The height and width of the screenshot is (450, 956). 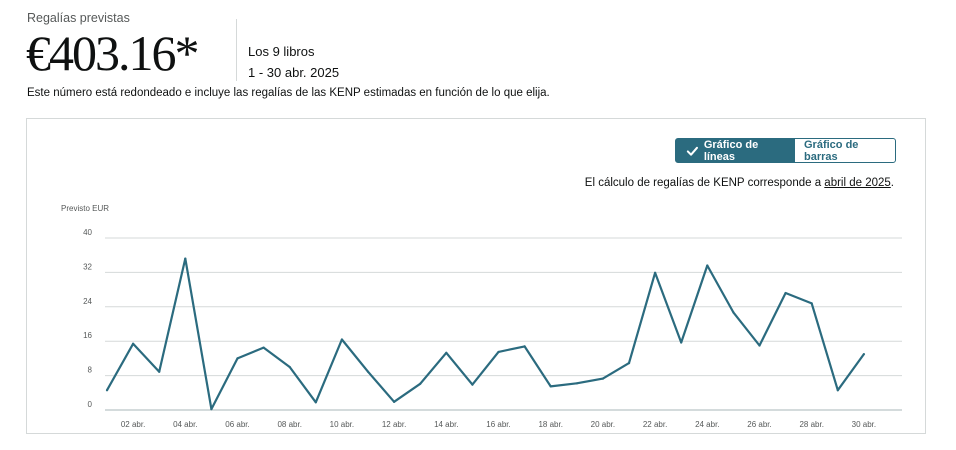 What do you see at coordinates (731, 150) in the screenshot?
I see `line-chart-label: Gráfico de líneas` at bounding box center [731, 150].